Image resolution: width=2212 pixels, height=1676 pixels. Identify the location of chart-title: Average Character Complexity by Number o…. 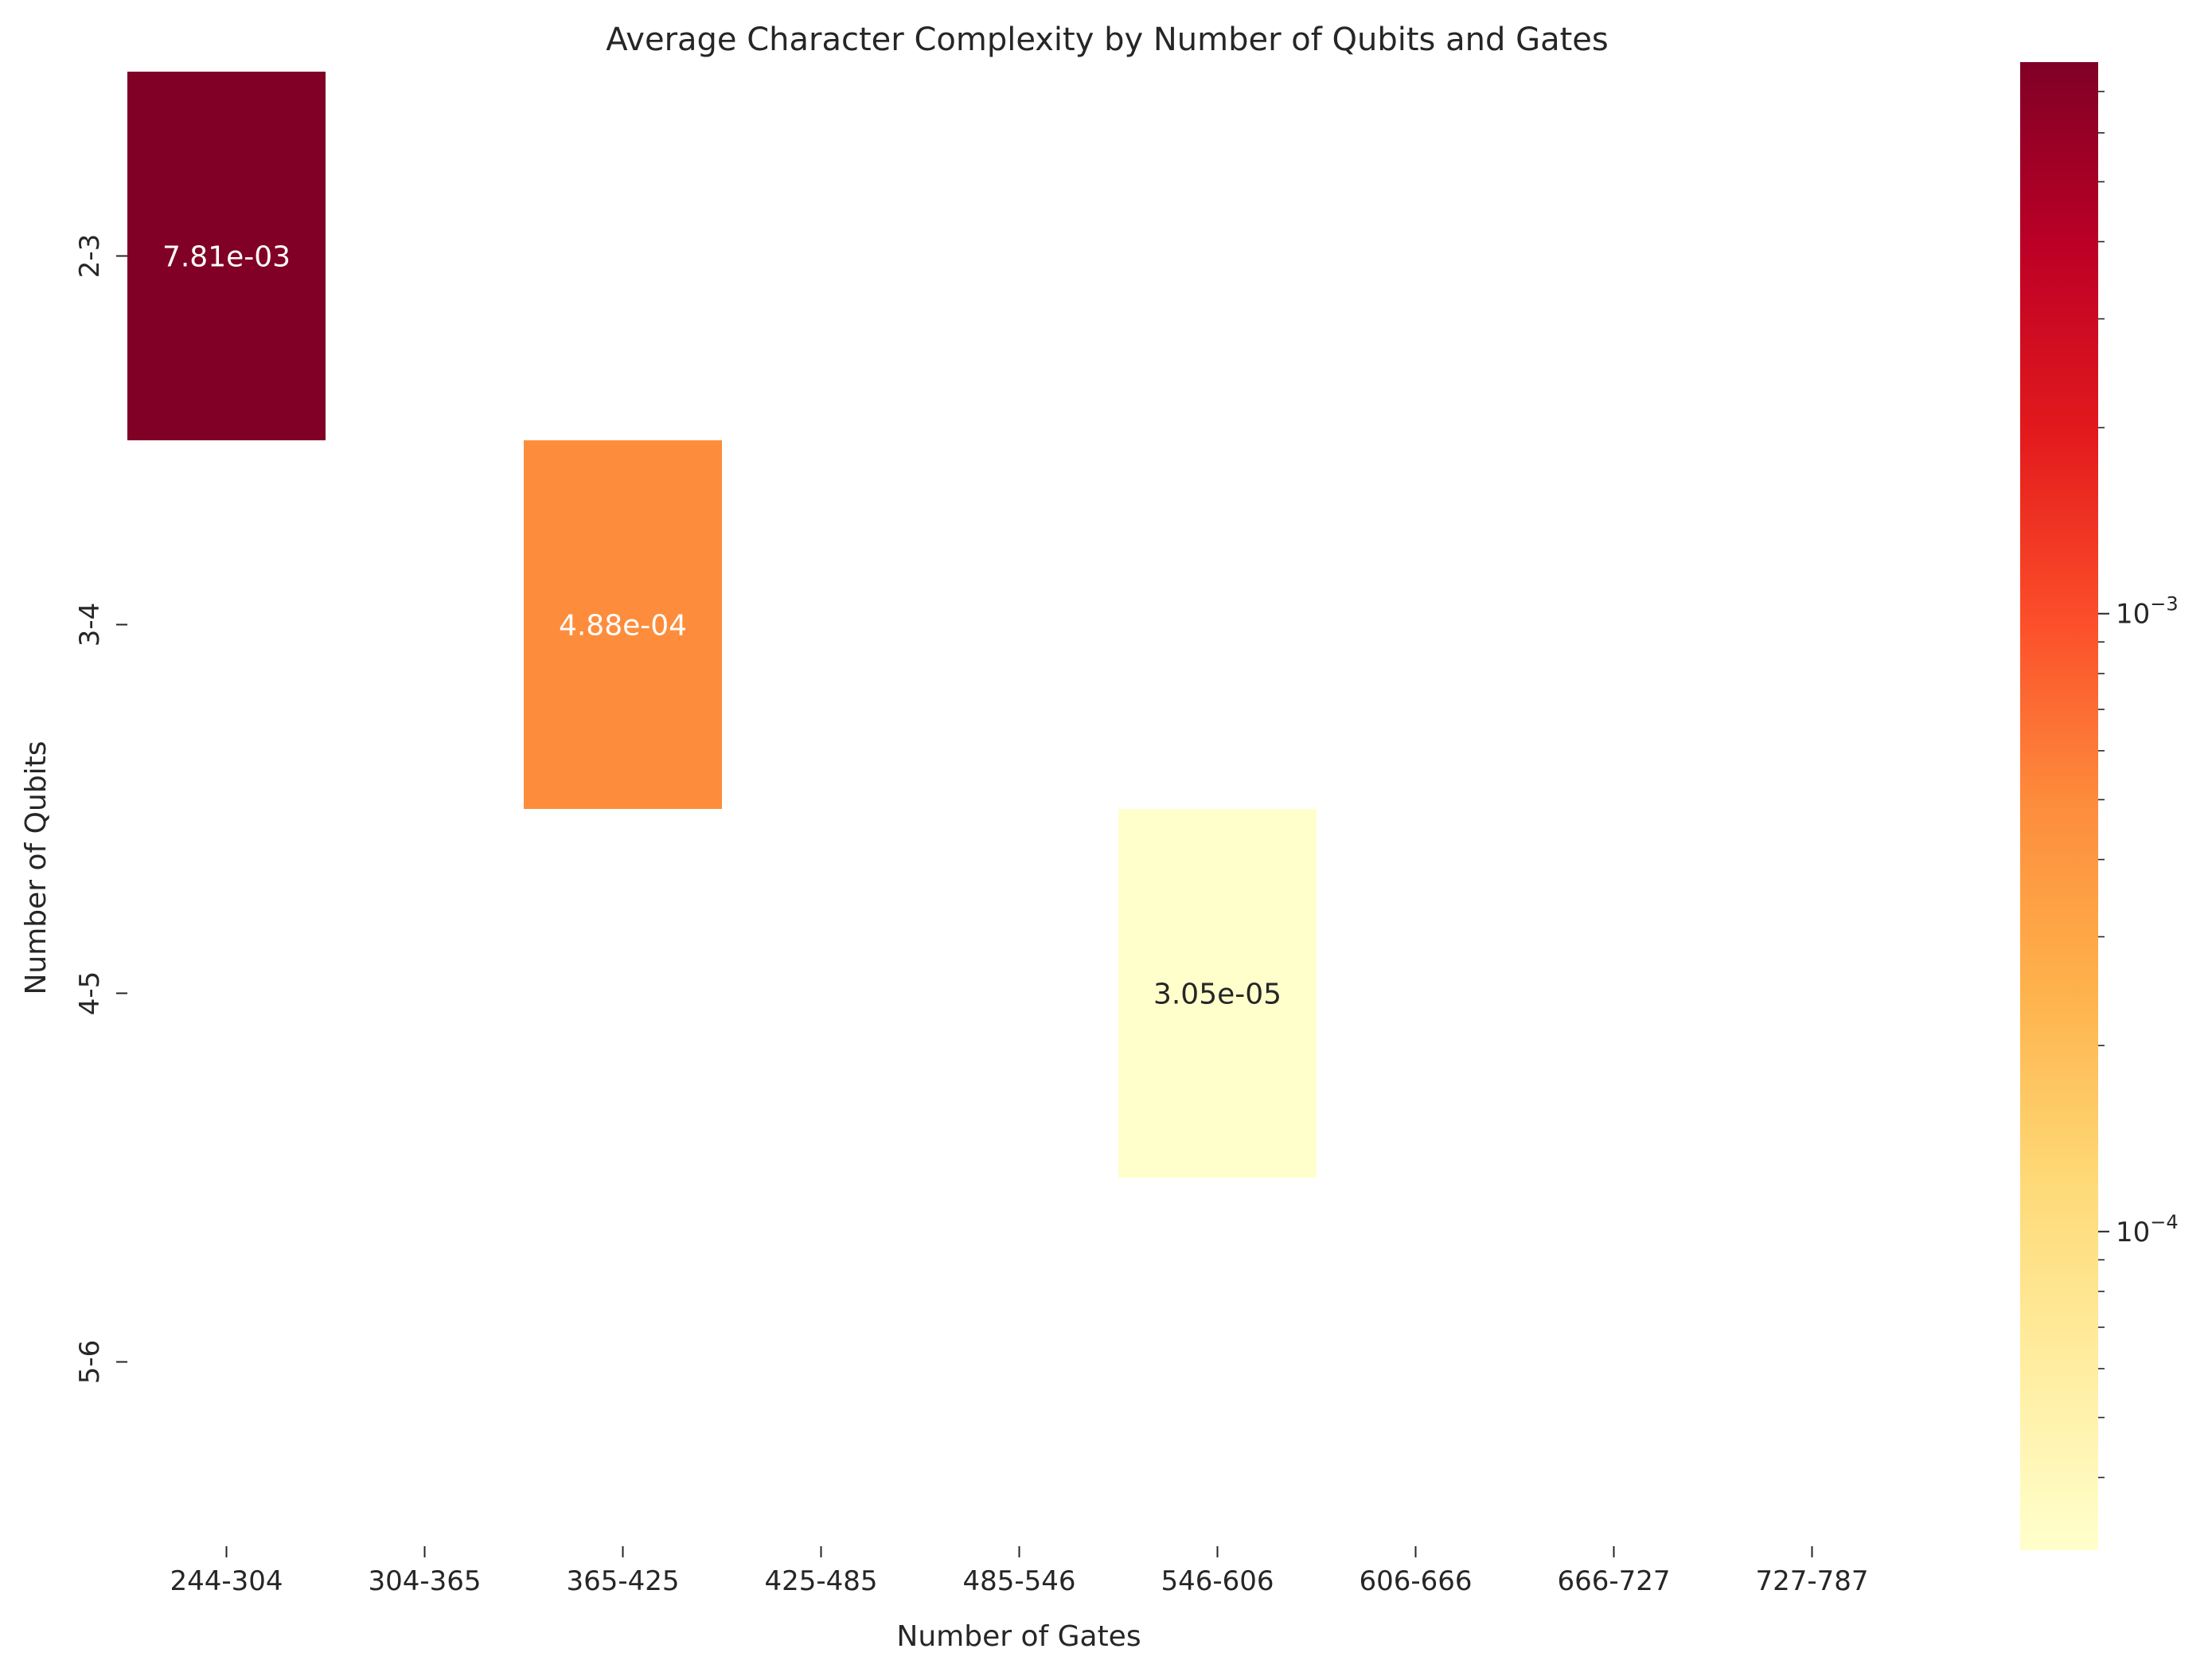
(1107, 40).